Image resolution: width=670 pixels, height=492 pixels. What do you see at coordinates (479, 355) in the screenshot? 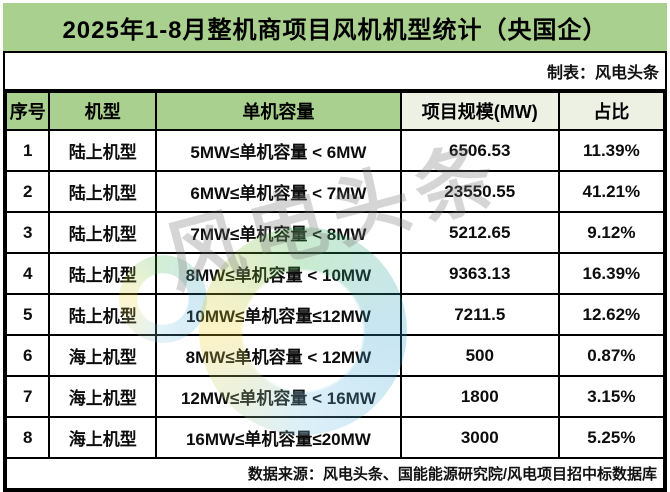
I see `cell-project-scale-mw: 500` at bounding box center [479, 355].